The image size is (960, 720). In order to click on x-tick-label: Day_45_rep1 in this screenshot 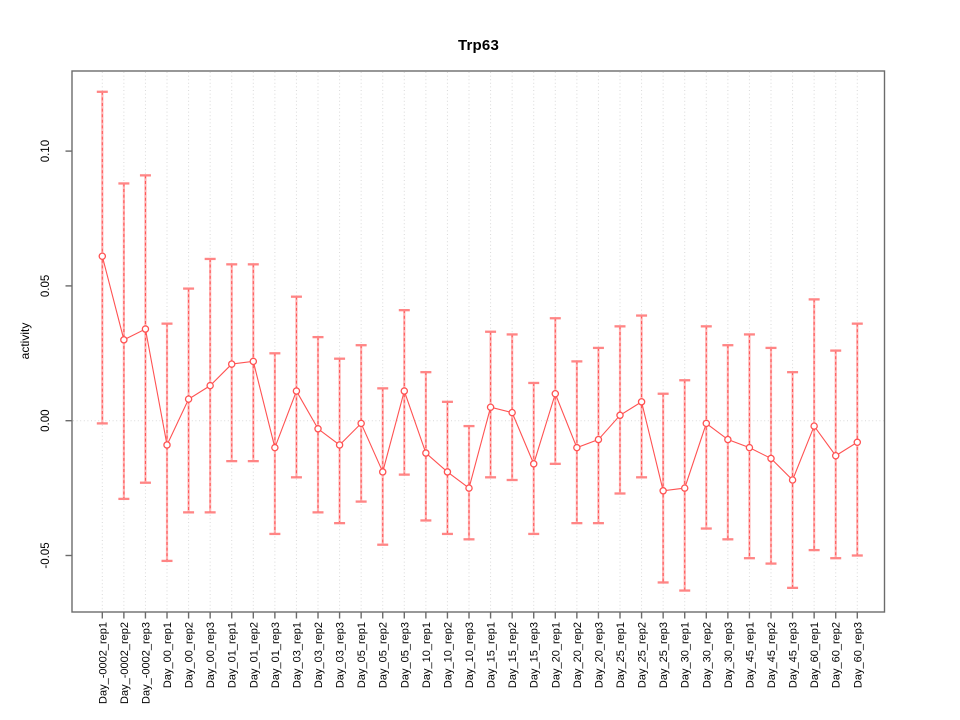, I will do `click(750, 655)`.